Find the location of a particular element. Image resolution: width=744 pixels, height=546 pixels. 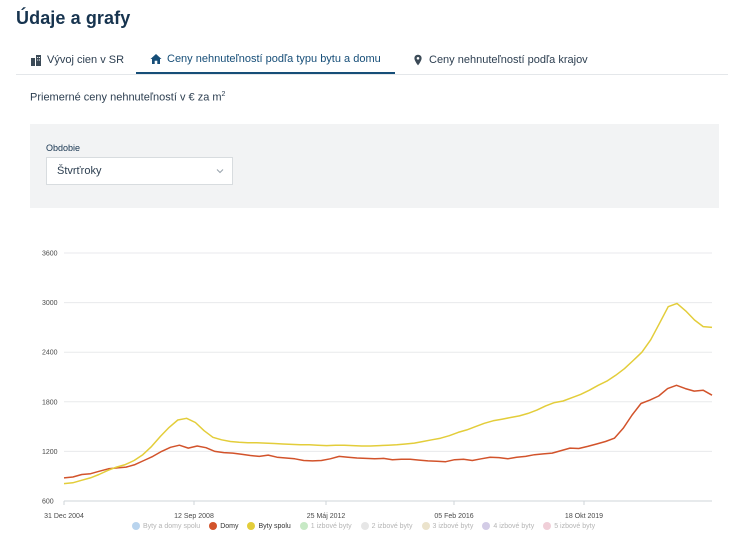

legend-label: 1 izbové byty is located at coordinates (331, 526).